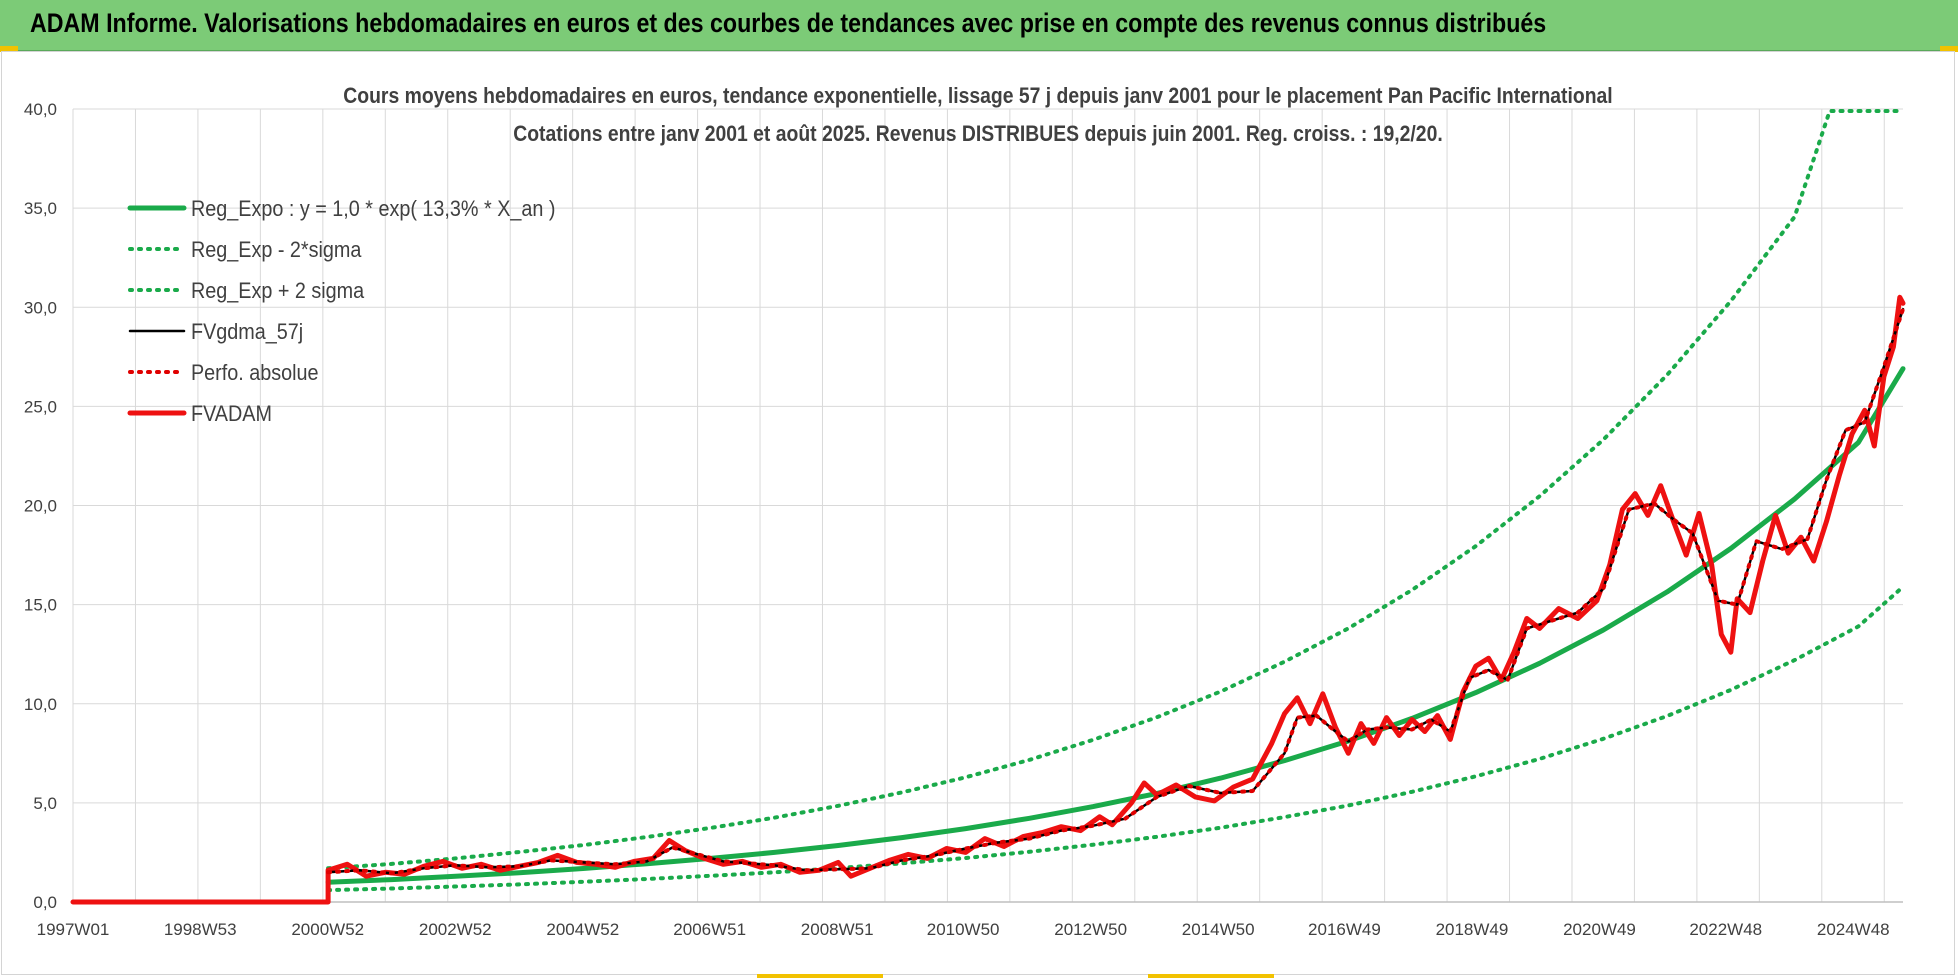 Image resolution: width=1958 pixels, height=978 pixels. What do you see at coordinates (45, 902) in the screenshot?
I see `y-tick-label: 0,0` at bounding box center [45, 902].